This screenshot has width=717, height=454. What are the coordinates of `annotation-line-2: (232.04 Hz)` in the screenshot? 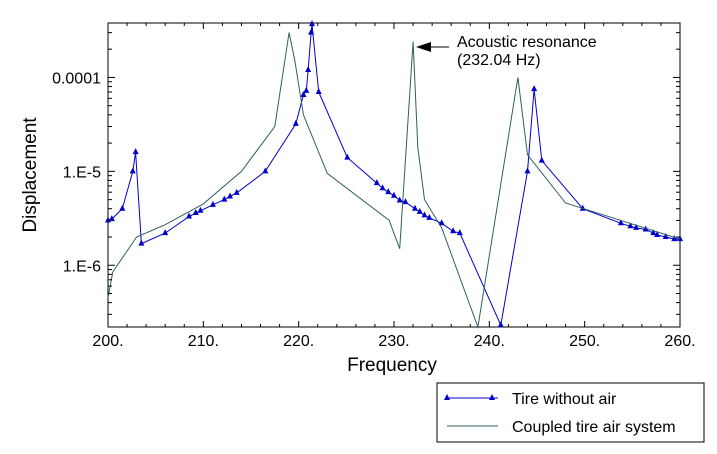 It's located at (499, 60).